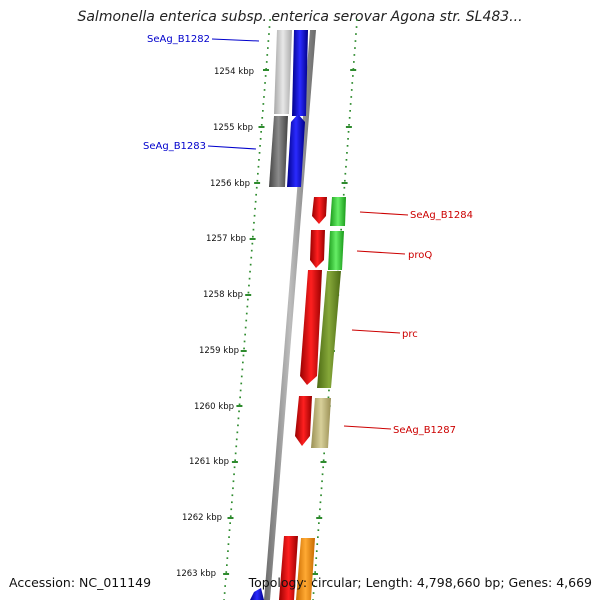 The width and height of the screenshot is (600, 600). I want to click on label-seag-b1283: SeAg_B1283, so click(200, 146).